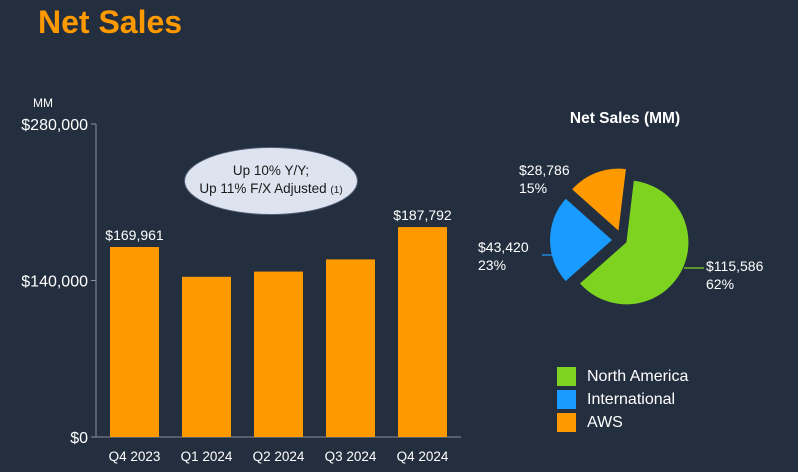 This screenshot has width=798, height=472. I want to click on callout-footnote: (1), so click(336, 190).